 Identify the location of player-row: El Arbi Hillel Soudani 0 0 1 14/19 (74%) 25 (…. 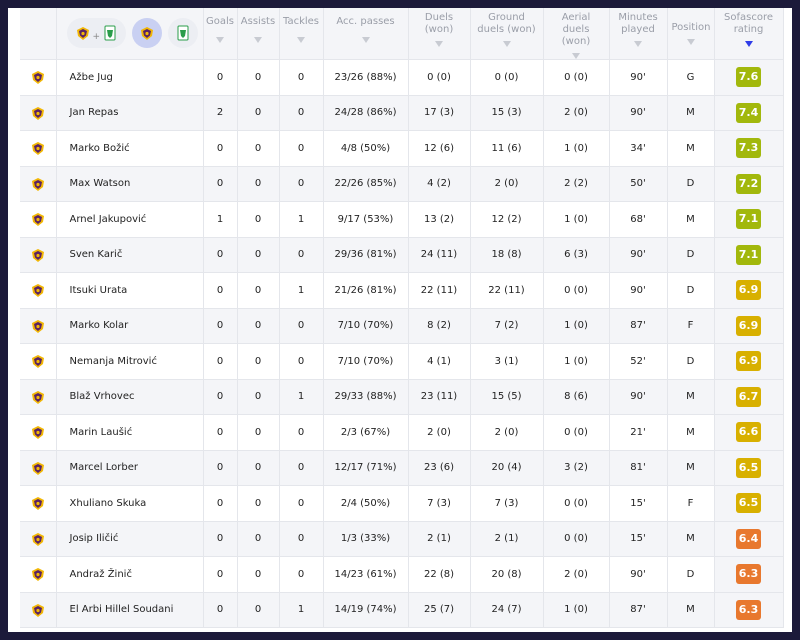
(402, 610).